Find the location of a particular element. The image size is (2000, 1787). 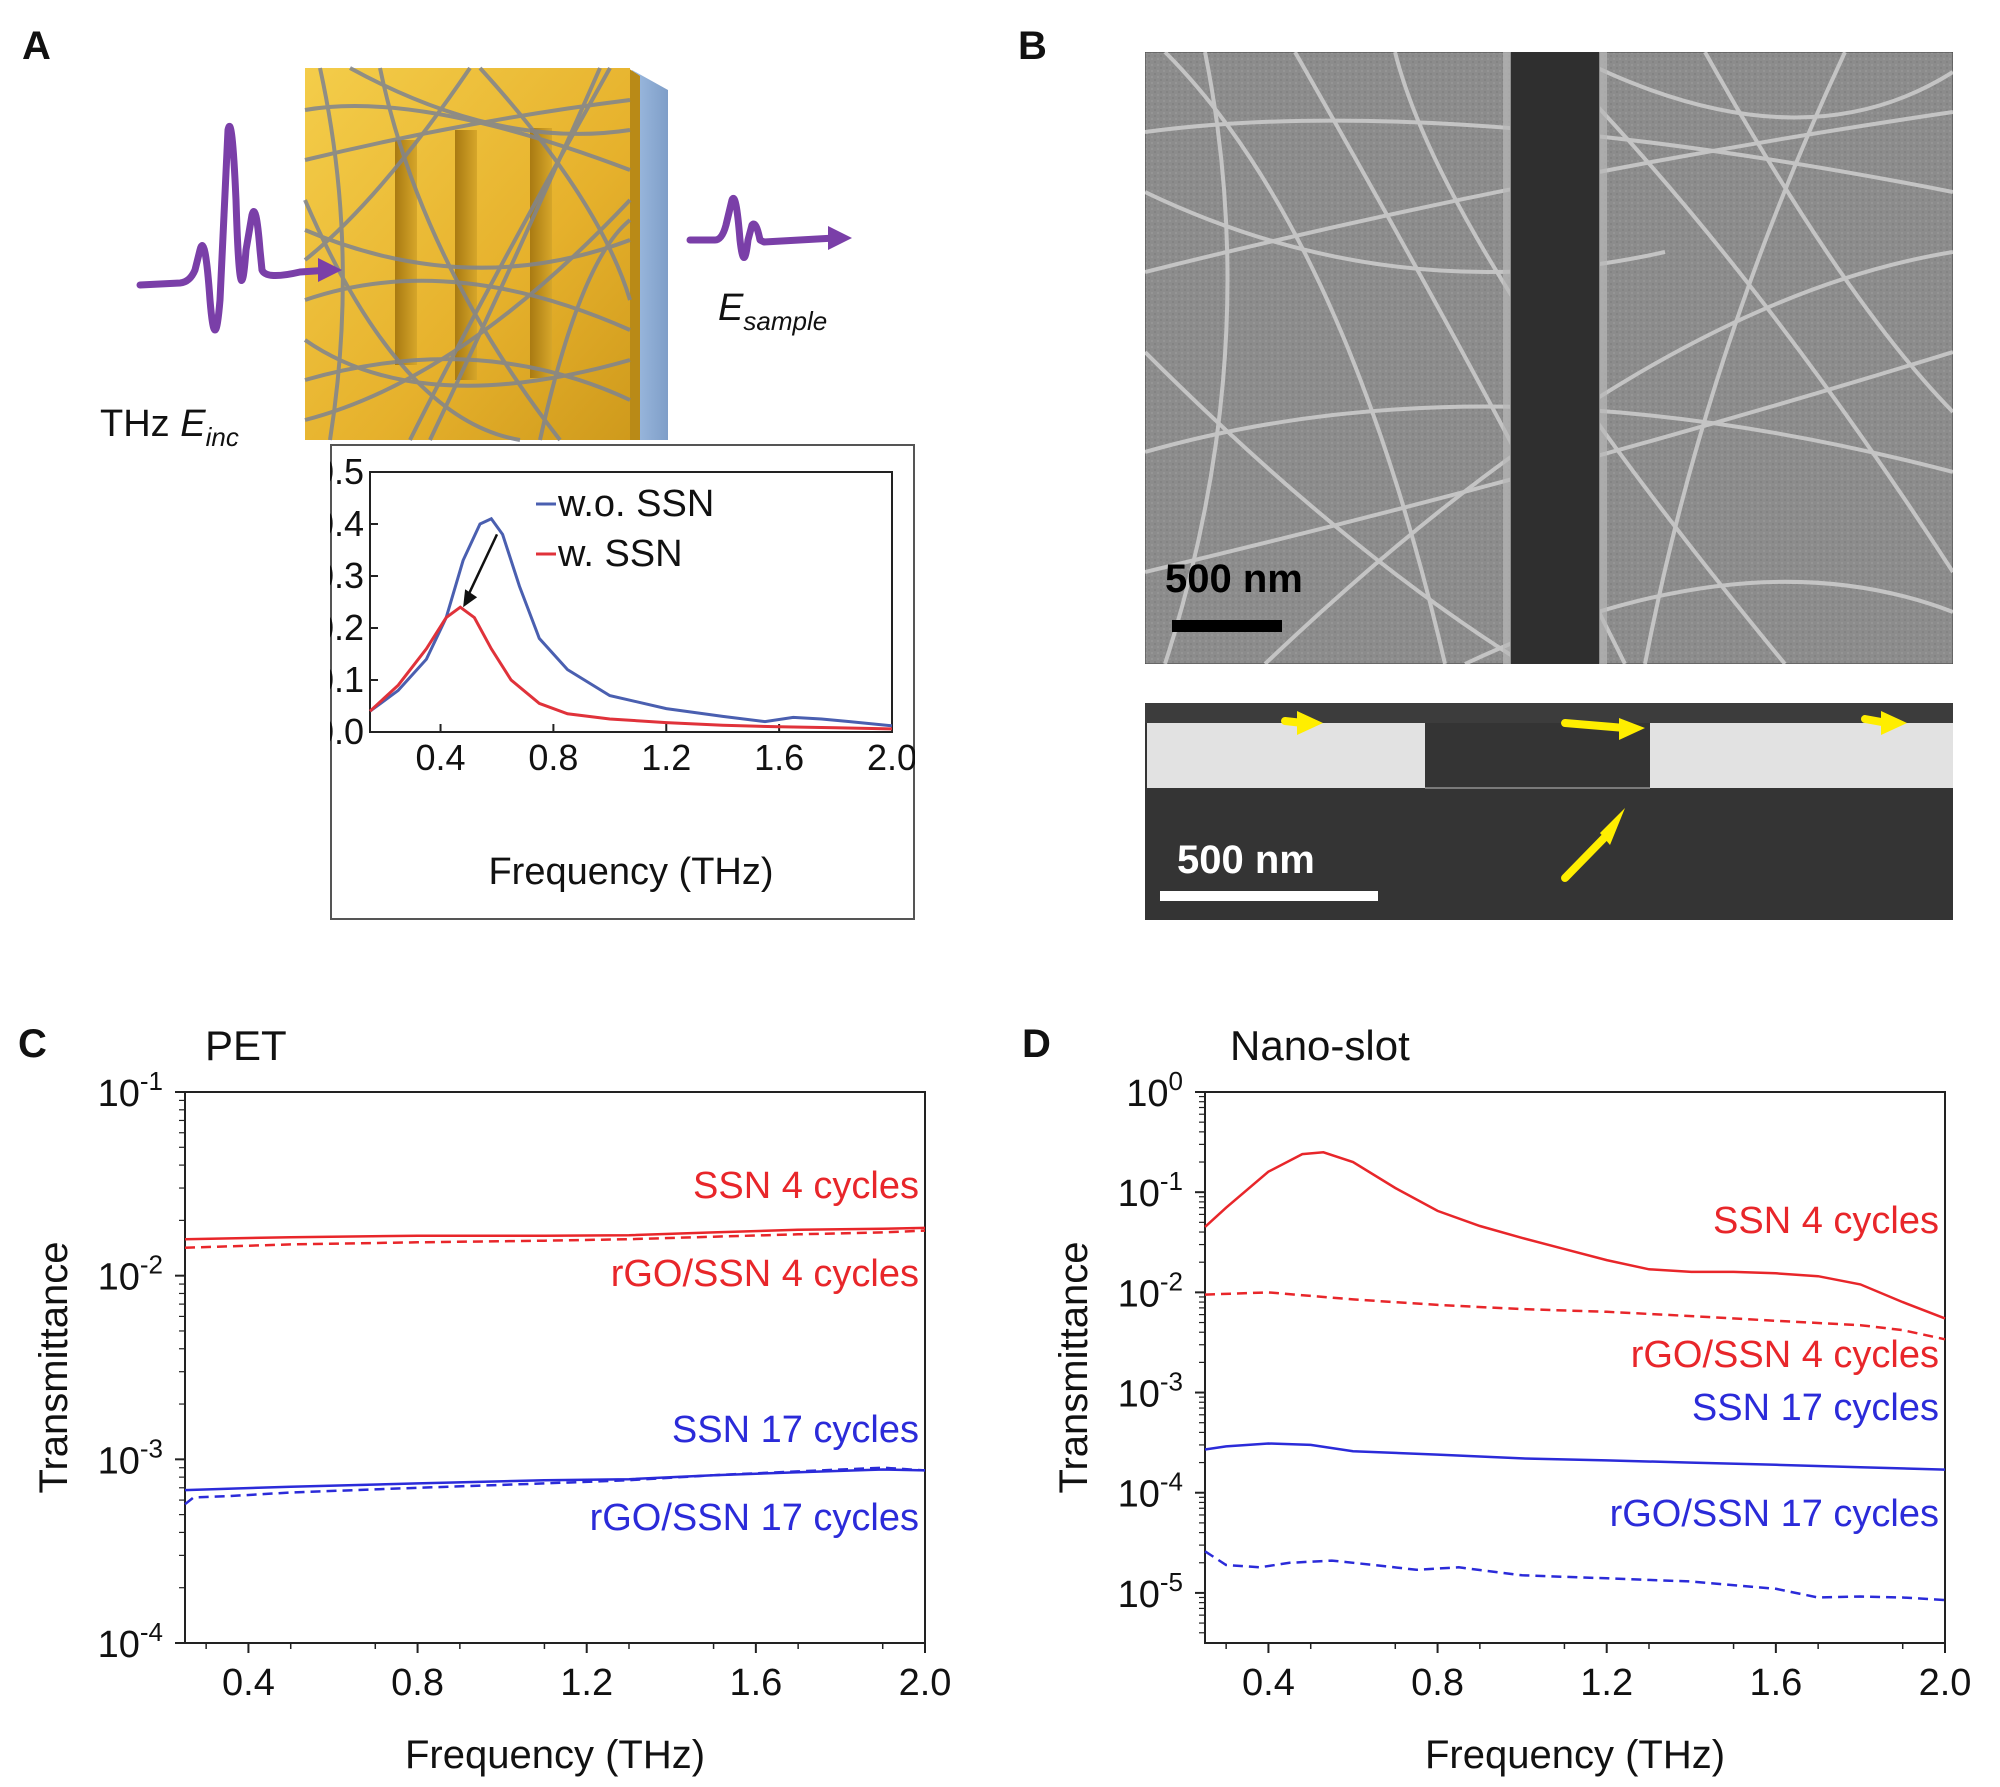

sample-pulse is located at coordinates (762, 227).